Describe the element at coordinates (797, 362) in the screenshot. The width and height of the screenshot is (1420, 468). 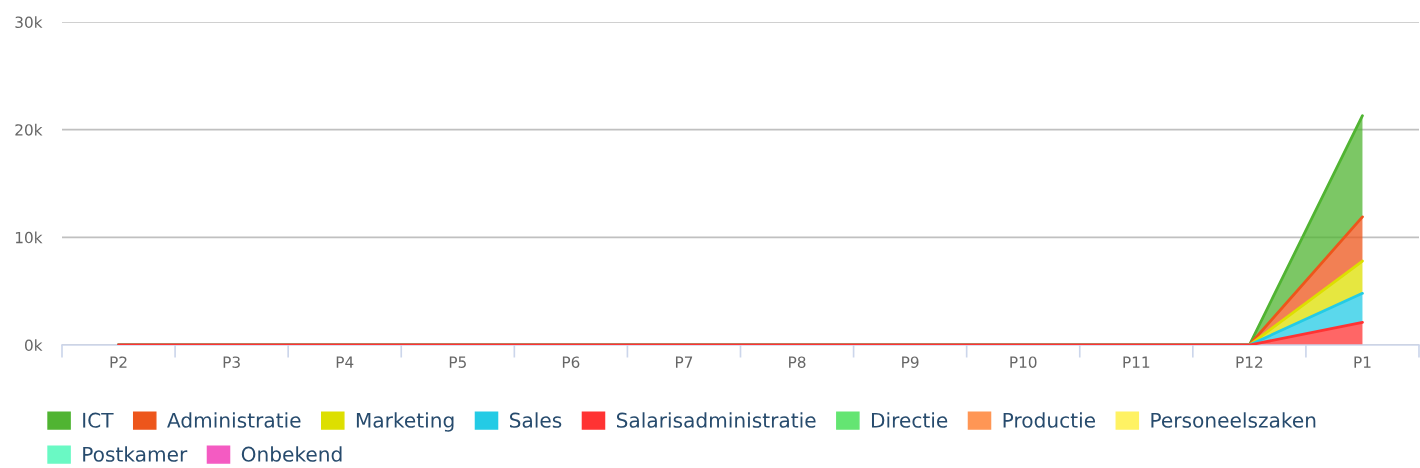
I see `x-tick-label: P8` at that location.